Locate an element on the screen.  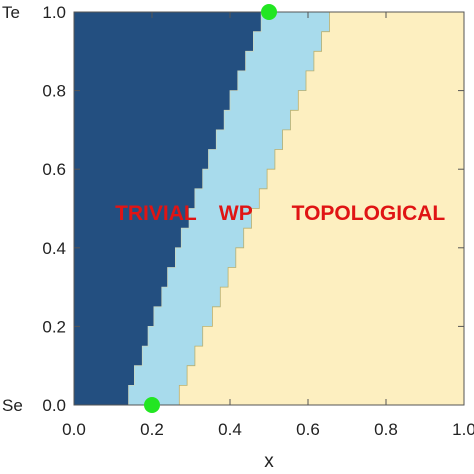
region-label-trivial: TRIVIAL is located at coordinates (156, 213).